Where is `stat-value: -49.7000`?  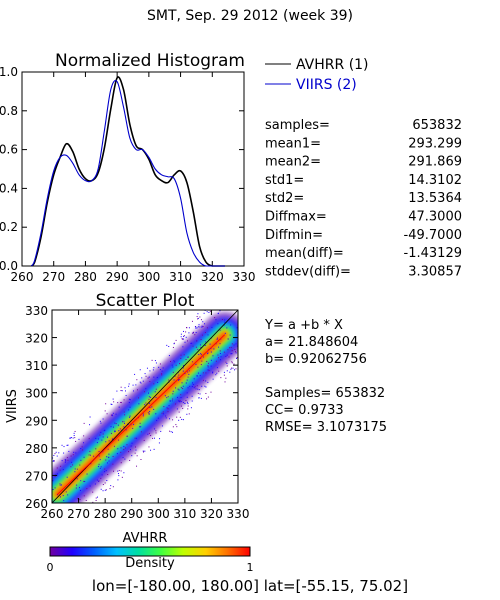 stat-value: -49.7000 is located at coordinates (433, 235).